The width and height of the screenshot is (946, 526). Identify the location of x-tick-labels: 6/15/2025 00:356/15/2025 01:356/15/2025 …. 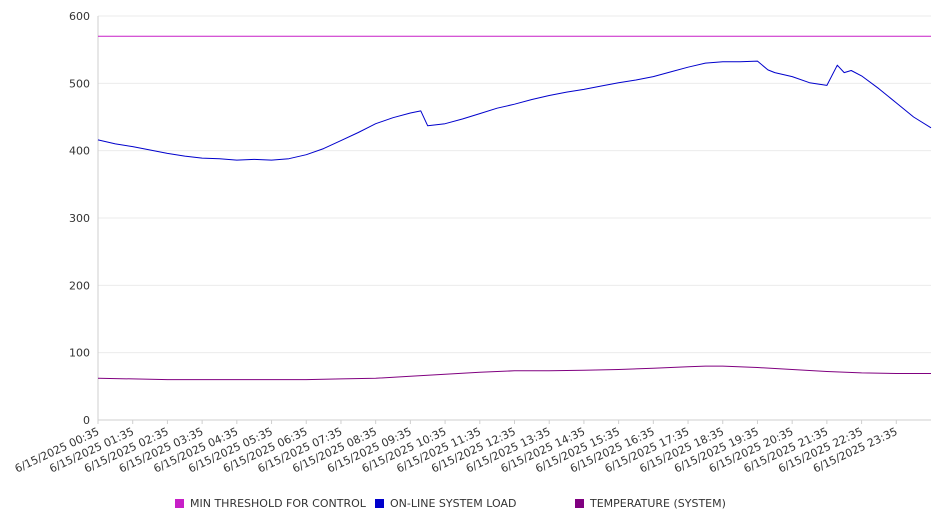
(456, 450).